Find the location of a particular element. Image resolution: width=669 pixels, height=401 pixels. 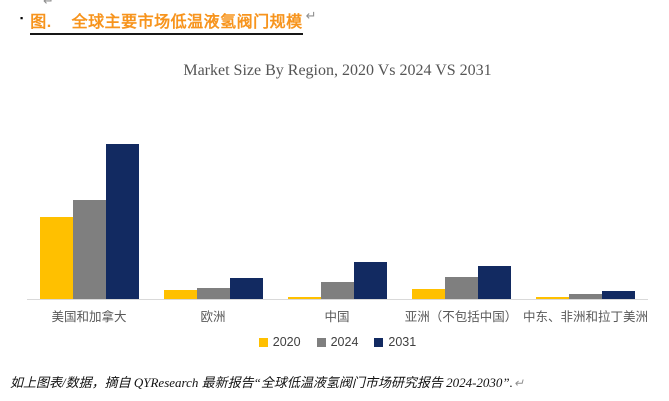

category-label: 中东、非洲和拉丁美洲 is located at coordinates (586, 317).